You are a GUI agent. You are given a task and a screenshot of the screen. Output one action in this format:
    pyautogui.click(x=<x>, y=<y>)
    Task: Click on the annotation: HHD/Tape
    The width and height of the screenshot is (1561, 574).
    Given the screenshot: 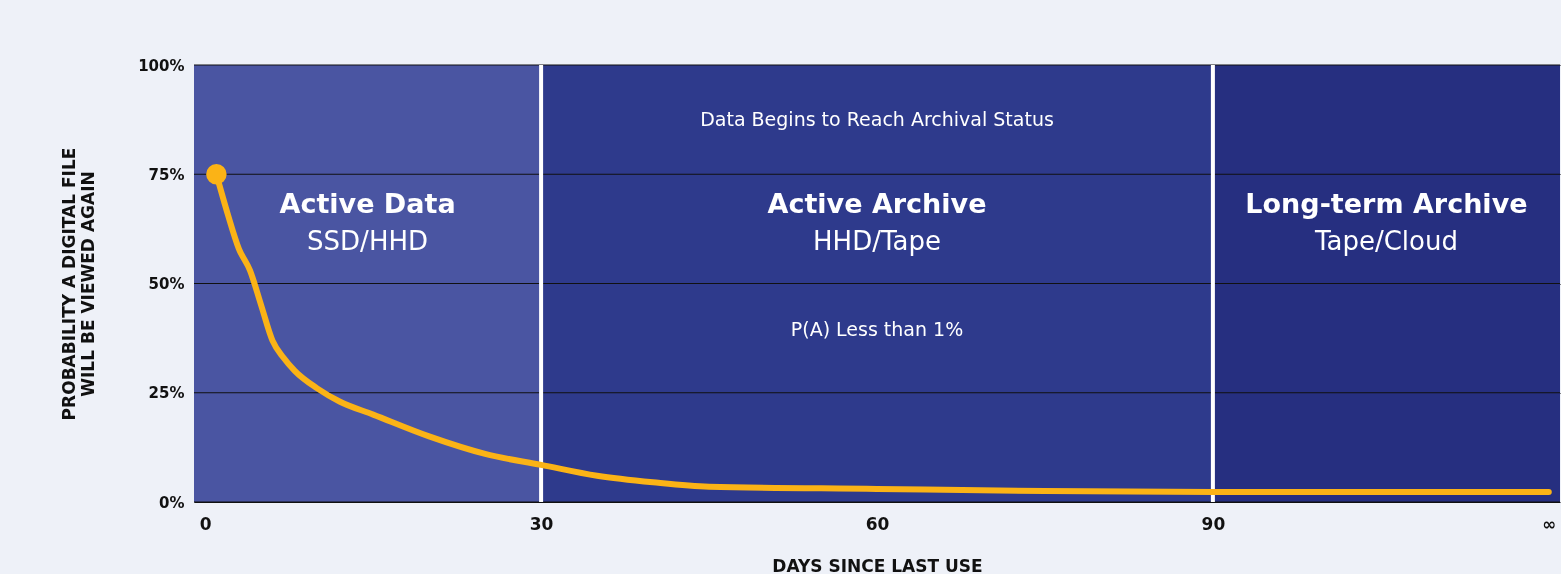 What is the action you would take?
    pyautogui.click(x=877, y=241)
    